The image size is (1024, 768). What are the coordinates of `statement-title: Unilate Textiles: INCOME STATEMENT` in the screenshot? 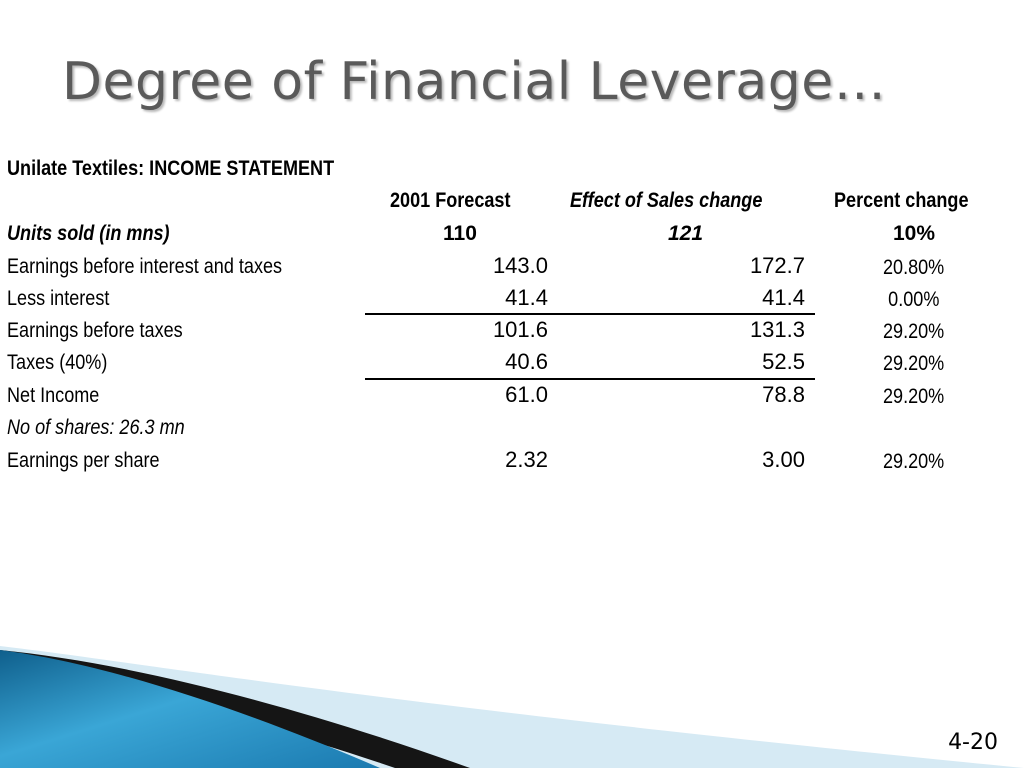 It's located at (171, 168).